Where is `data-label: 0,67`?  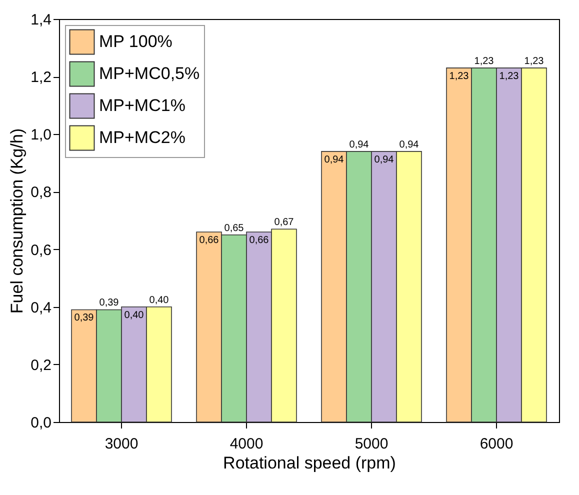 data-label: 0,67 is located at coordinates (284, 222).